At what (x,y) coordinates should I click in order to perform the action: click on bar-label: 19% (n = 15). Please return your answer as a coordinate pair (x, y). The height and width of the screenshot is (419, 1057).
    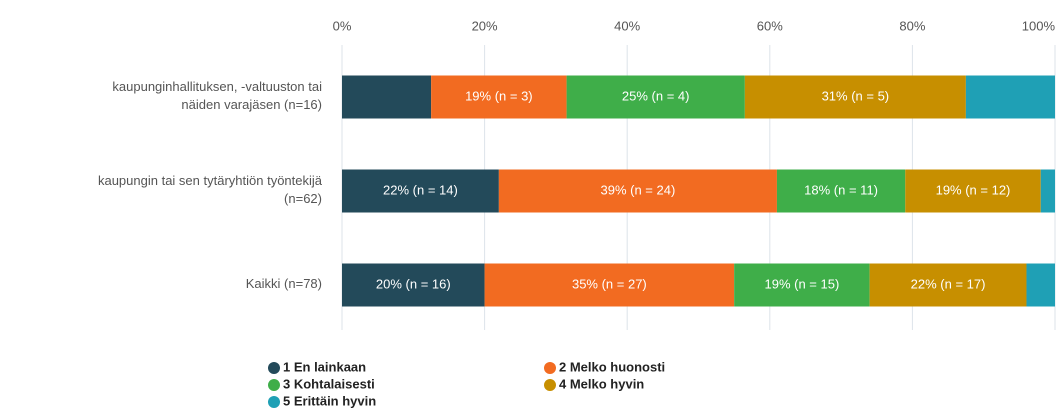
    Looking at the image, I should click on (801, 283).